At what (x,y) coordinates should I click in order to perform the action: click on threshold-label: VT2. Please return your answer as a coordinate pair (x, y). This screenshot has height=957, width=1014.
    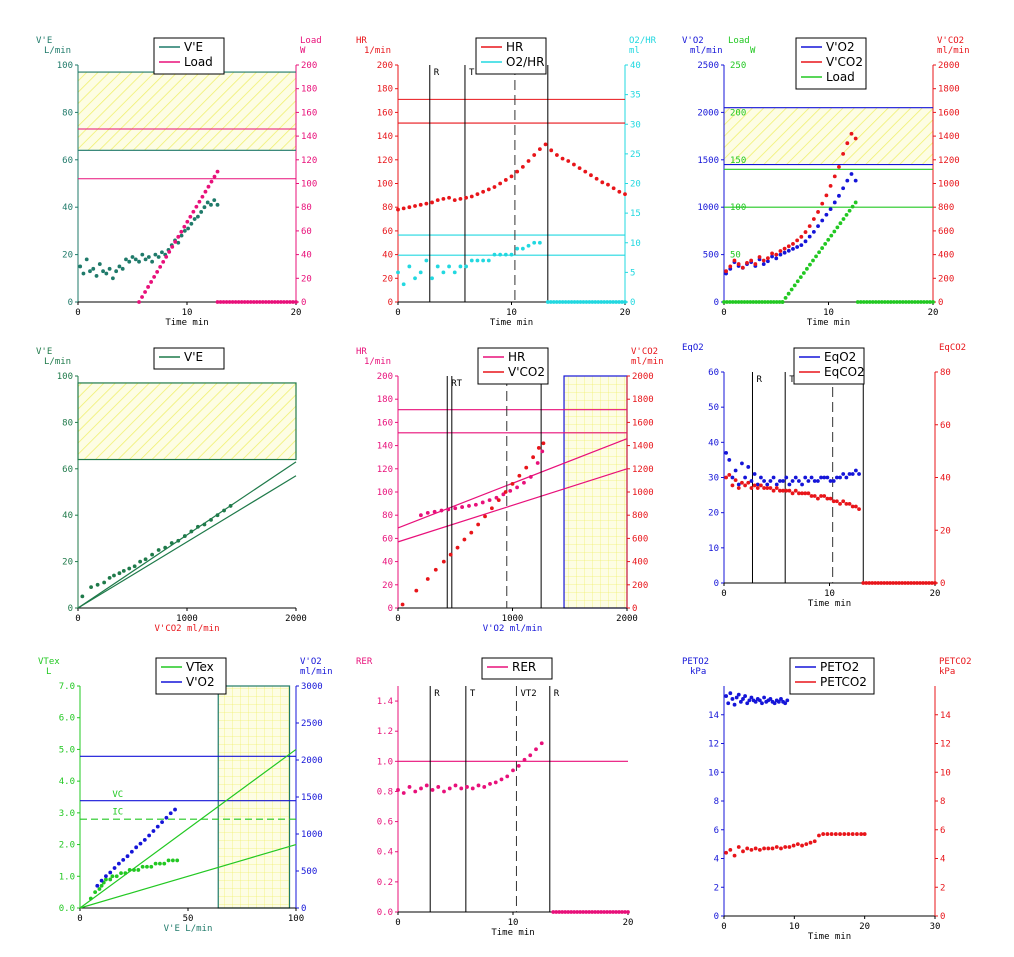
    Looking at the image, I should click on (528, 694).